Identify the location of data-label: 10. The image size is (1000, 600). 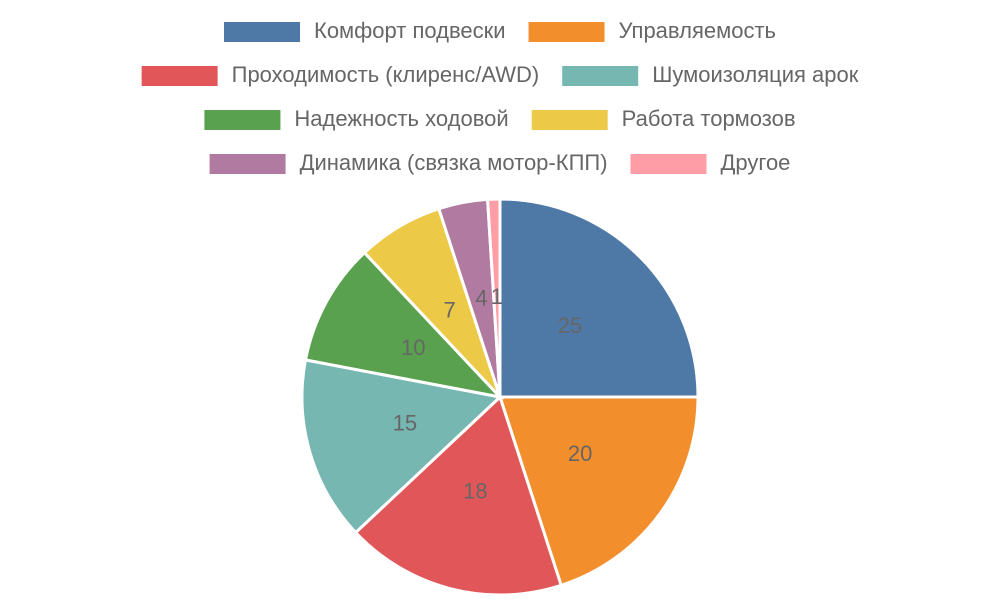
(413, 347).